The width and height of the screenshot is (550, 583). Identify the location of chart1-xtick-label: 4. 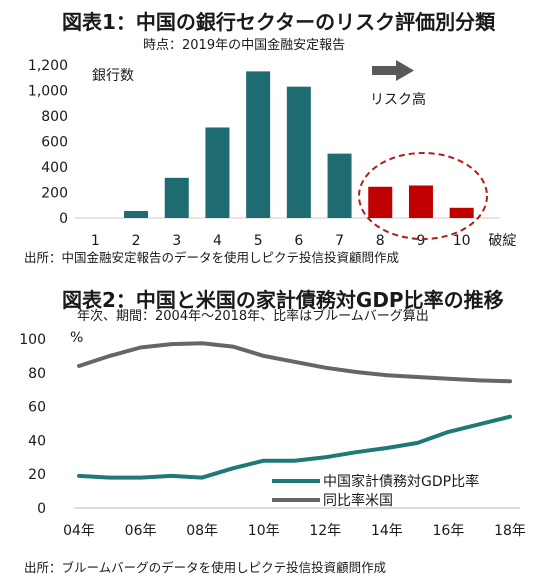
(217, 241).